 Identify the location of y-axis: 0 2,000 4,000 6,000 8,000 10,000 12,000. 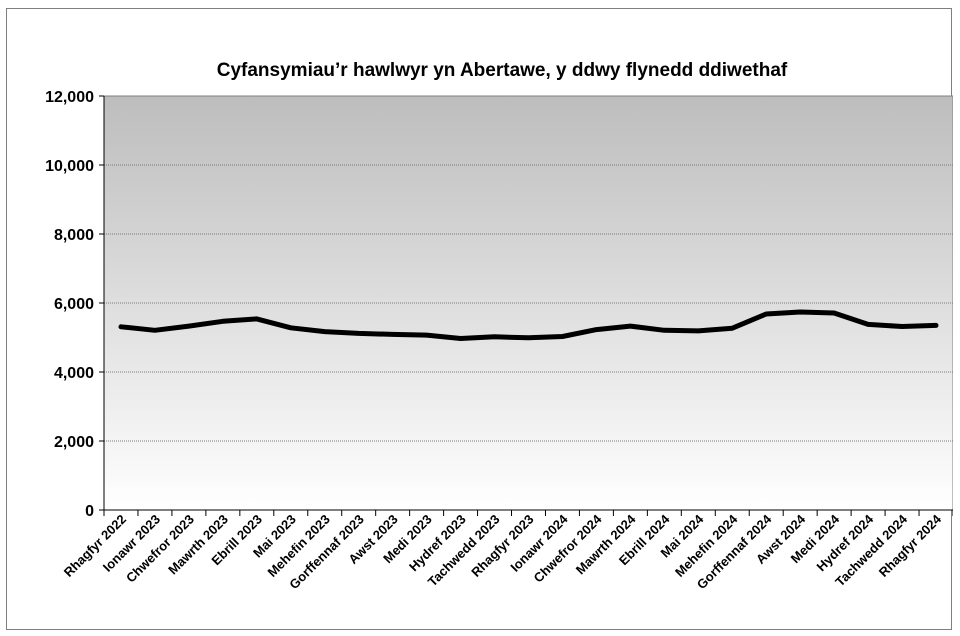
(75, 304).